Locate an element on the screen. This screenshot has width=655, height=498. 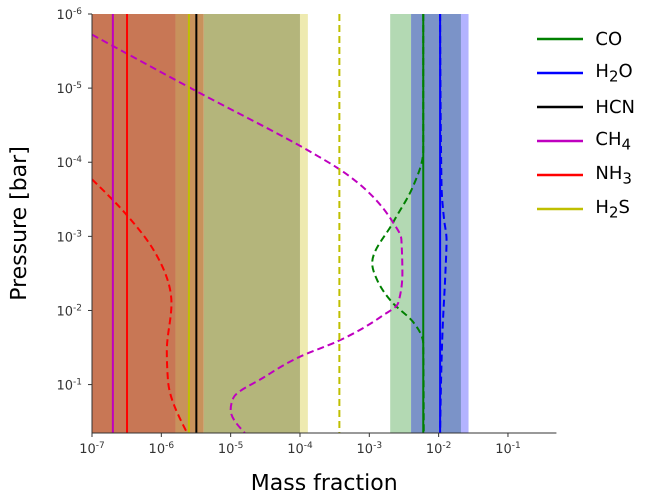
legend-label: CH$_{4}$ is located at coordinates (613, 141).